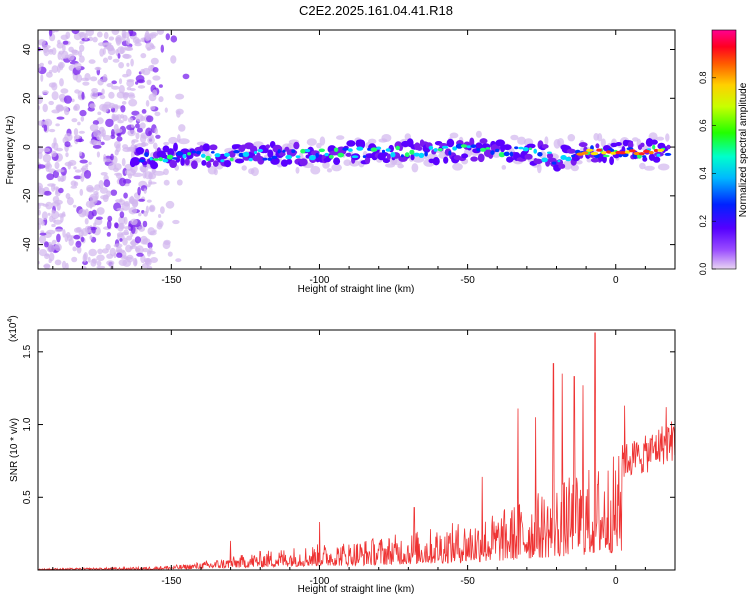 The image size is (750, 600). Describe the element at coordinates (13, 328) in the screenshot. I see `svg-text: (x104)` at that location.